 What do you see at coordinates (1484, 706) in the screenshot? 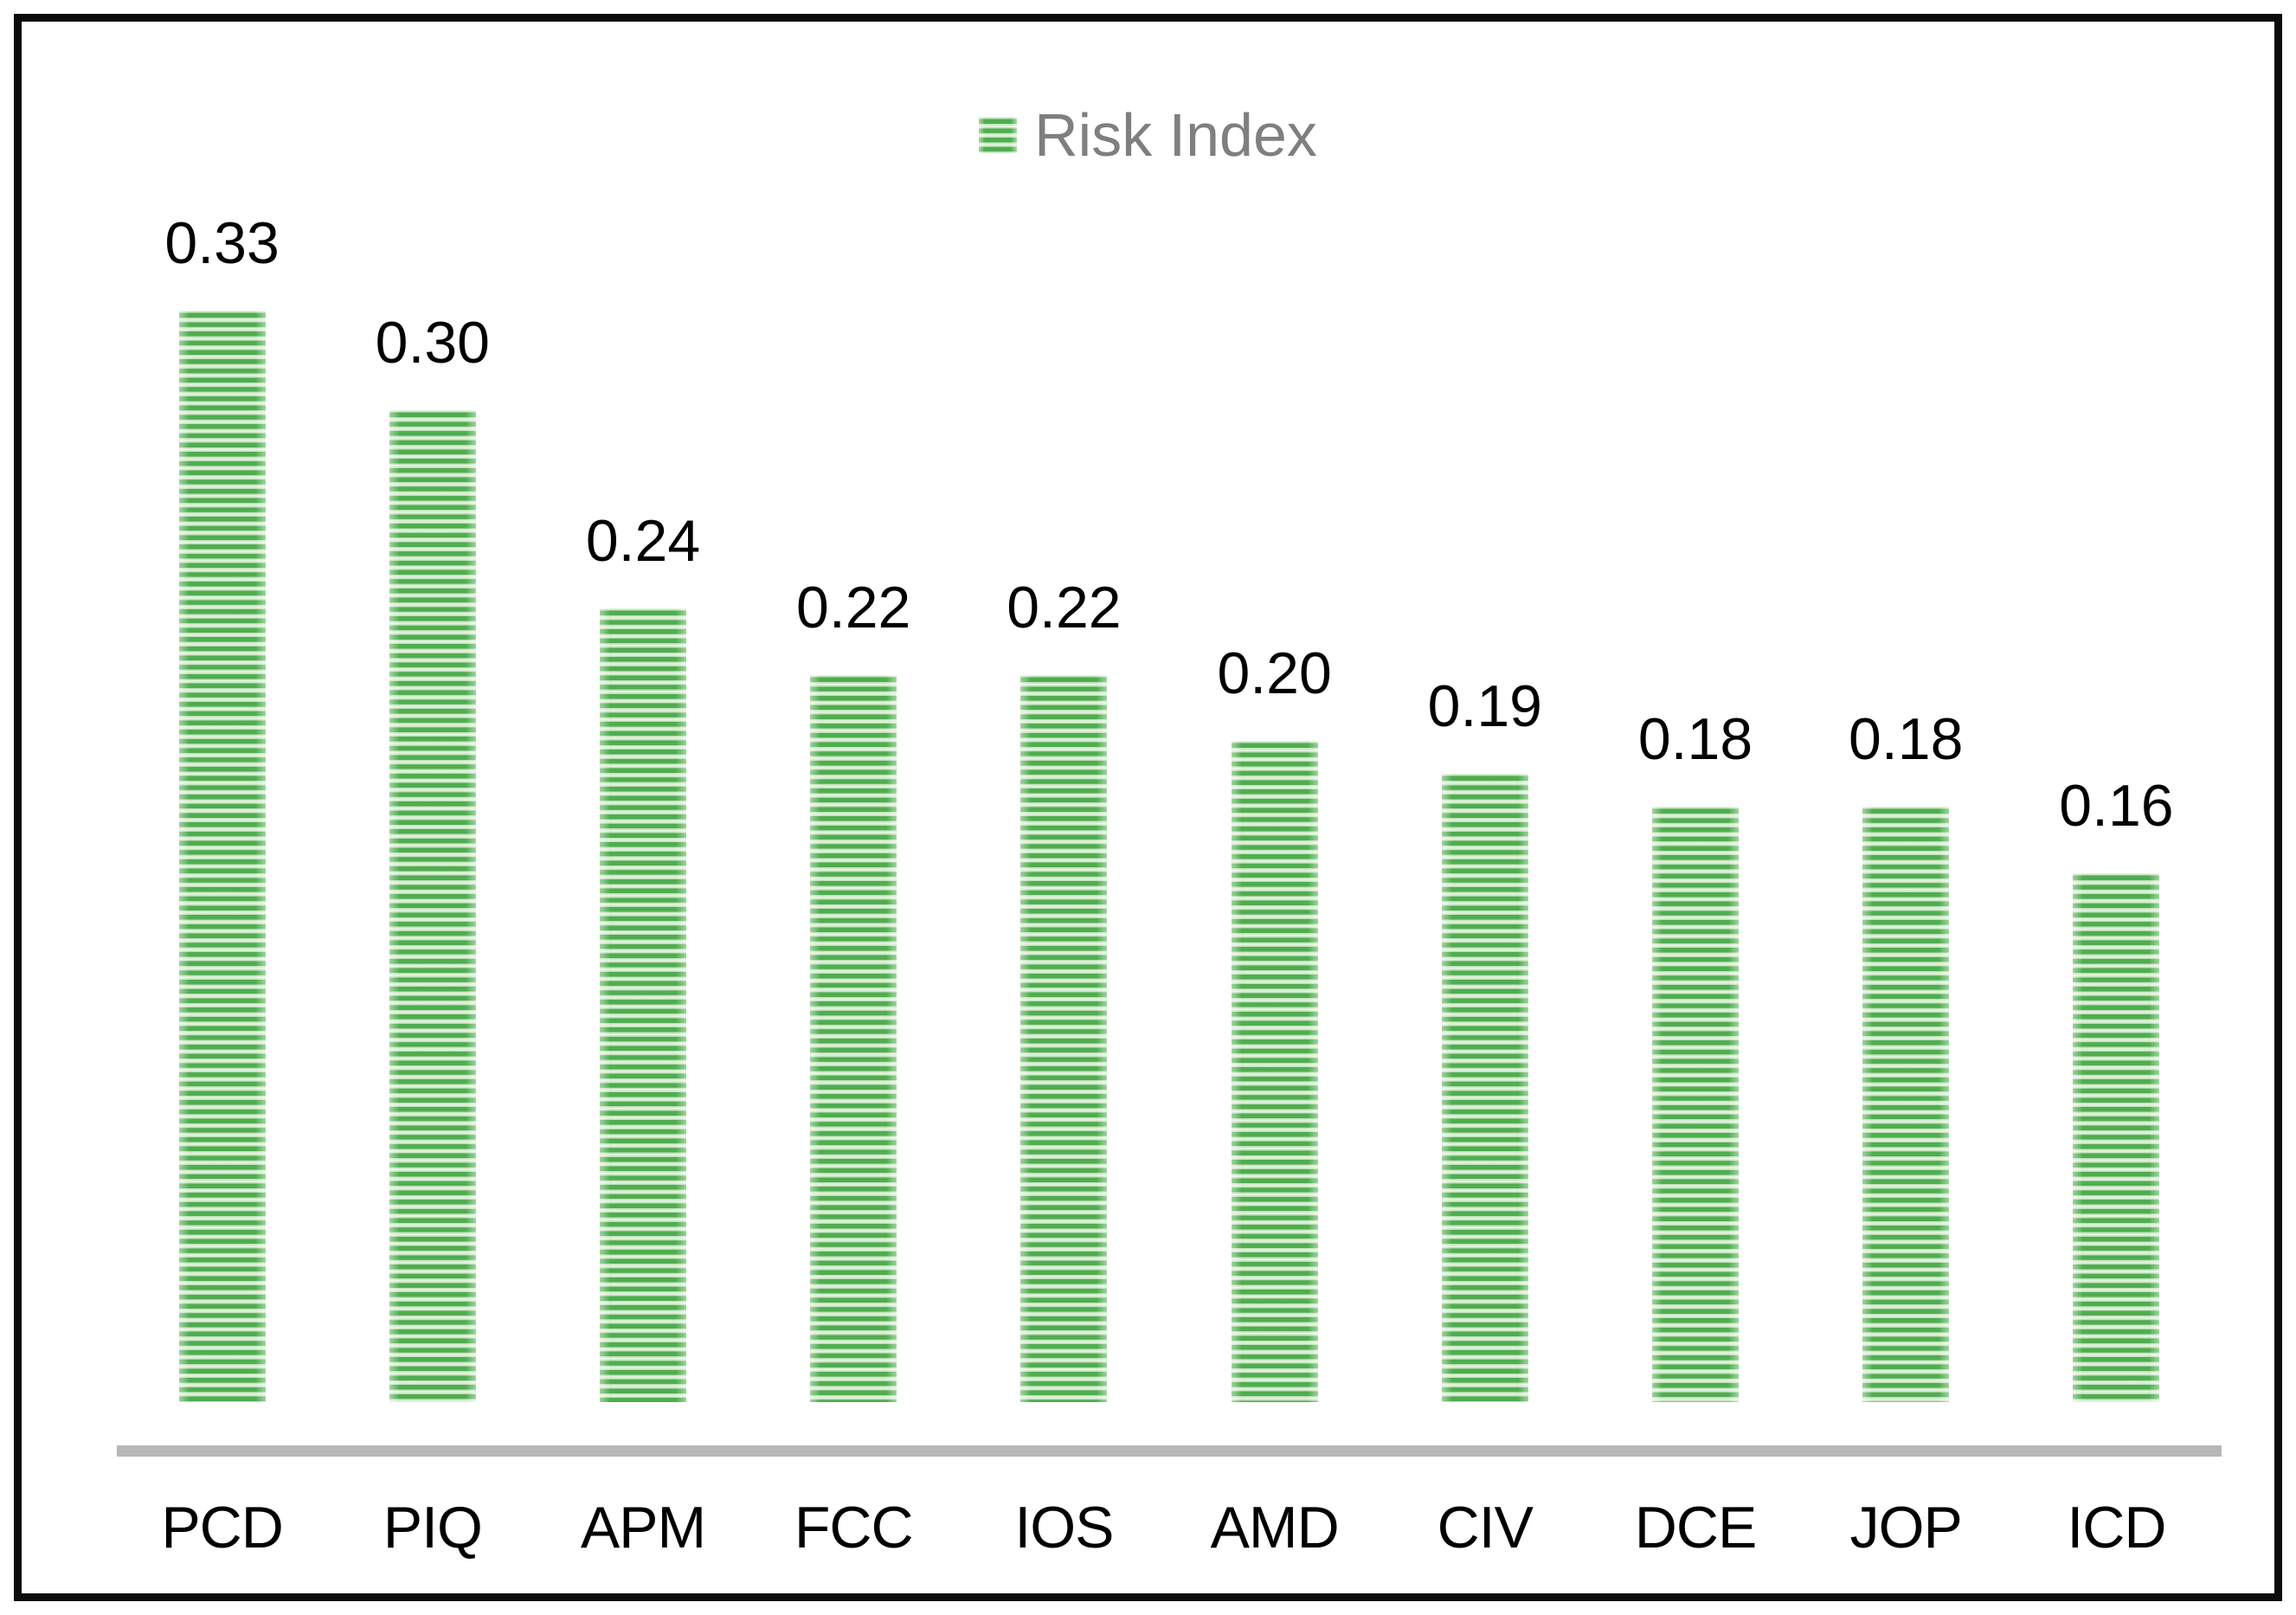
I see `data-label-civ: 0.19` at bounding box center [1484, 706].